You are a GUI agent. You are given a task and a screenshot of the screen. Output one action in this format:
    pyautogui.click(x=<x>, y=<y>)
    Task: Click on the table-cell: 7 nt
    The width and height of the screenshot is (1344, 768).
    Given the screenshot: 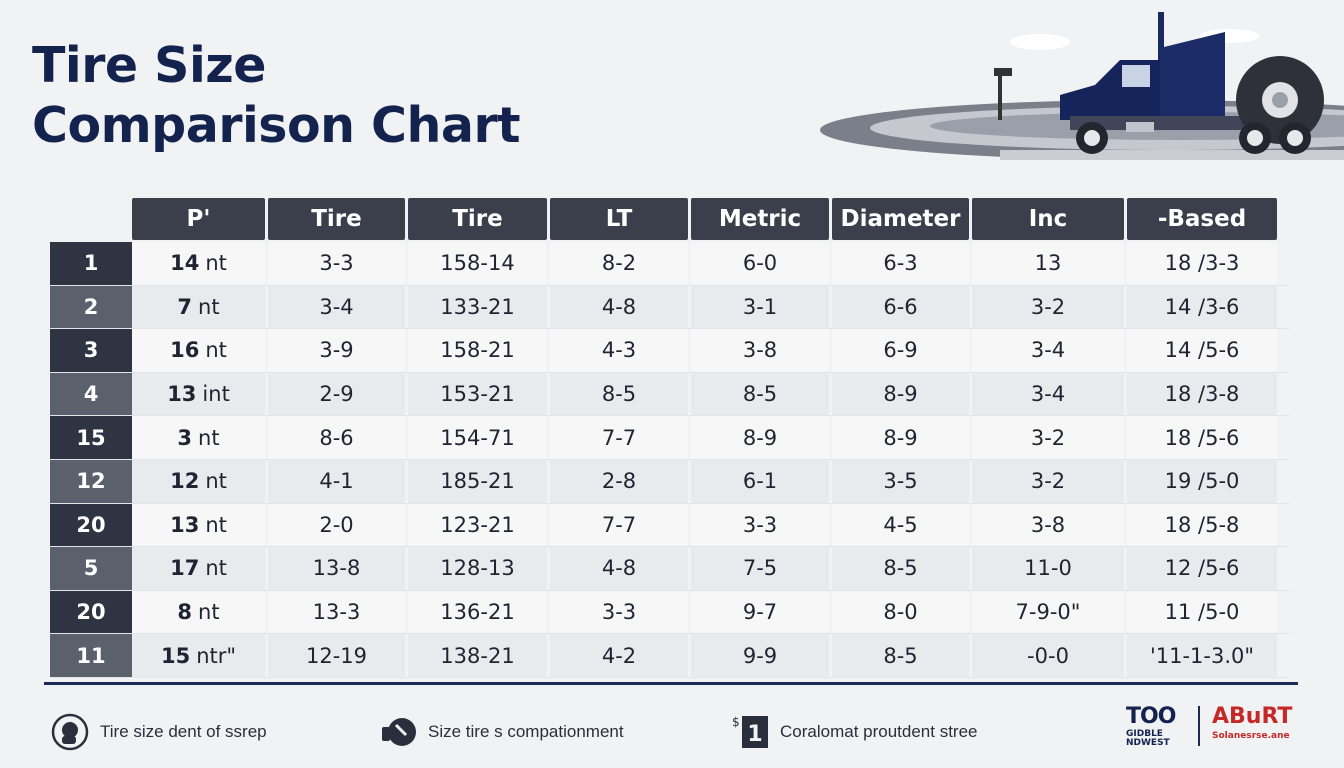 What is the action you would take?
    pyautogui.click(x=198, y=307)
    